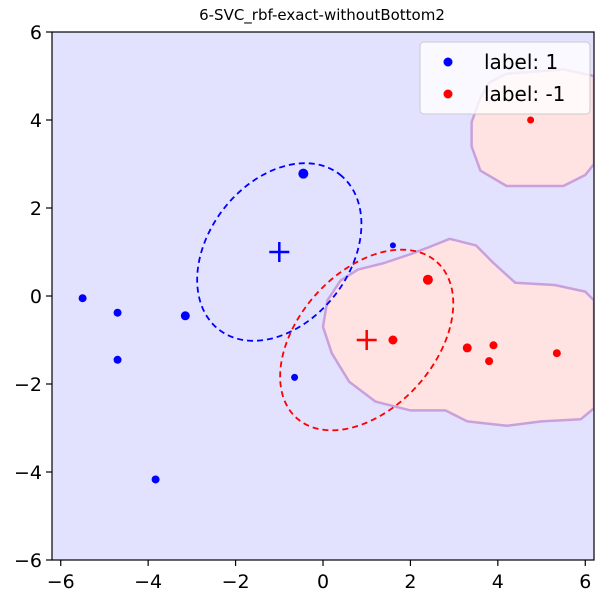 The height and width of the screenshot is (600, 600). I want to click on y-tick-label: 0, so click(36, 297).